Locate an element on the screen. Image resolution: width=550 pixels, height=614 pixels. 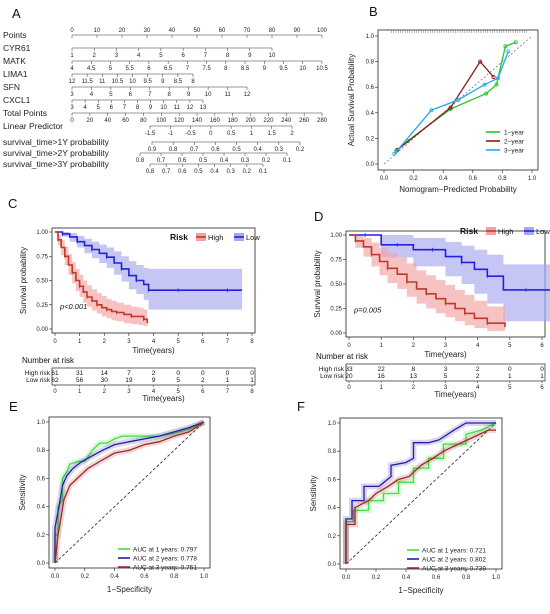
nomogram-tick-label: 11 is located at coordinates (177, 108).